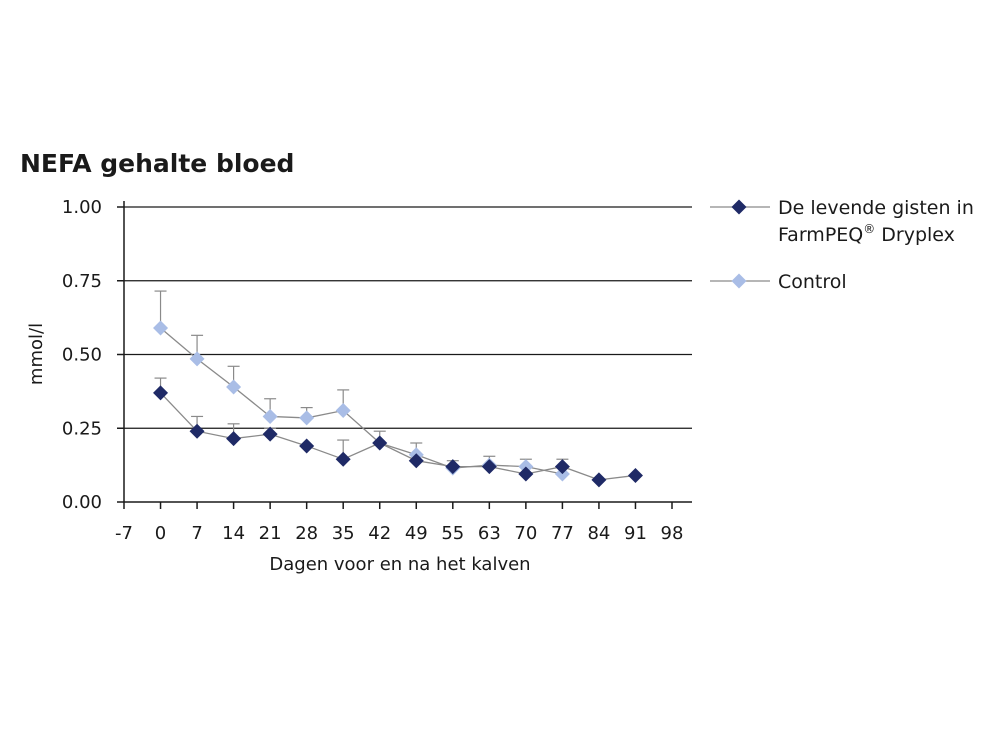 This screenshot has height=750, width=1000. I want to click on y-tick-labels: 0.00 0.25 0.50 0.75 1.00, so click(82, 355).